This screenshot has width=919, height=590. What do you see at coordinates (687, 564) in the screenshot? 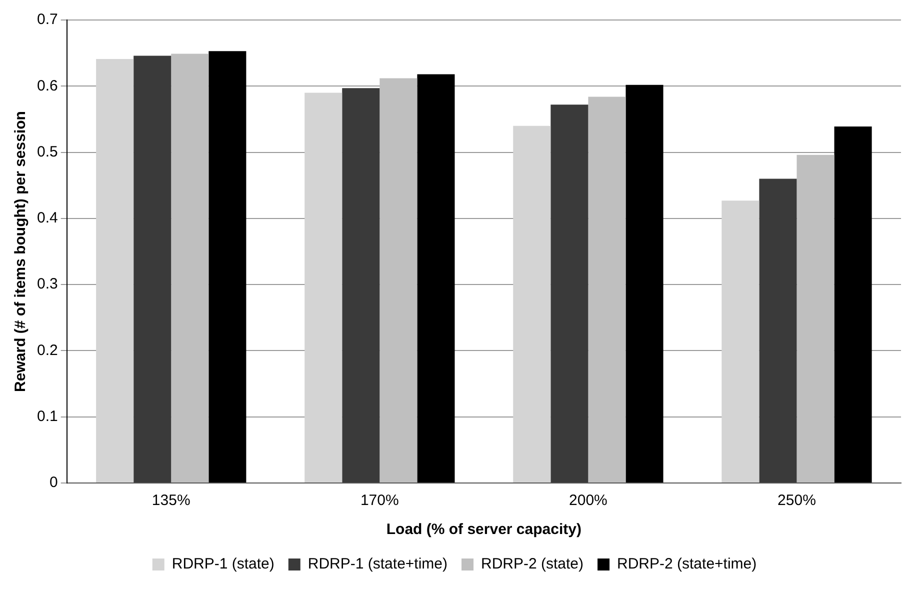
I see `legend-label: RDRP-2 (state+time)` at bounding box center [687, 564].